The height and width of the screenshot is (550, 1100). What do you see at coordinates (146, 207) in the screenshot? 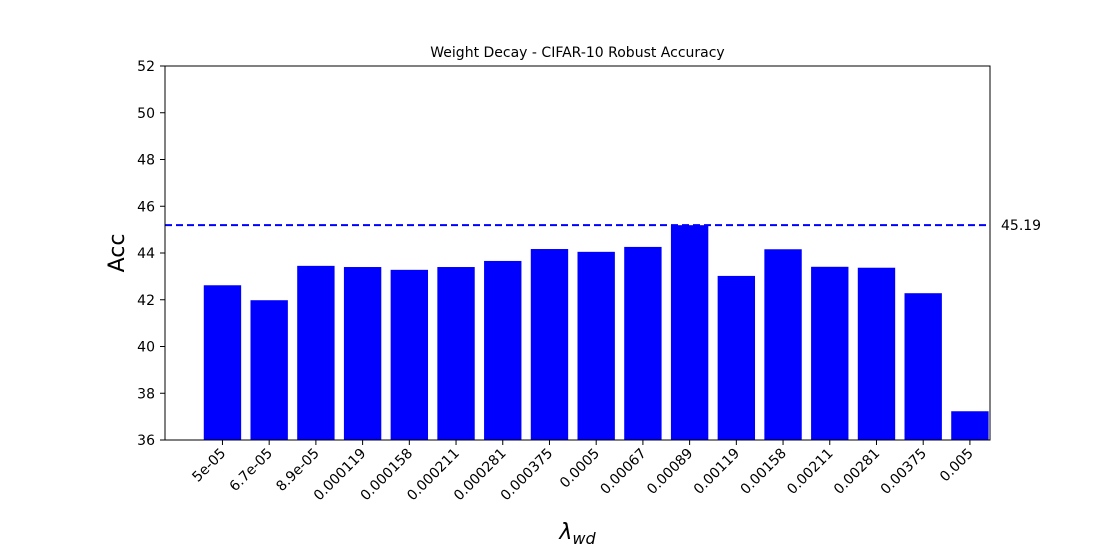
I see `y-tick-label: 46` at bounding box center [146, 207].